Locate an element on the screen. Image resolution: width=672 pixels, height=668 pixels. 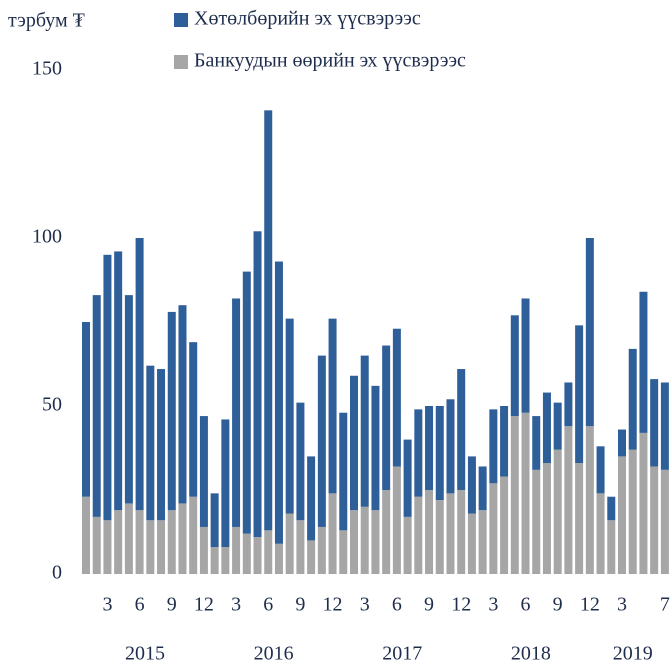
y-tick-label: 50 is located at coordinates (52, 405).